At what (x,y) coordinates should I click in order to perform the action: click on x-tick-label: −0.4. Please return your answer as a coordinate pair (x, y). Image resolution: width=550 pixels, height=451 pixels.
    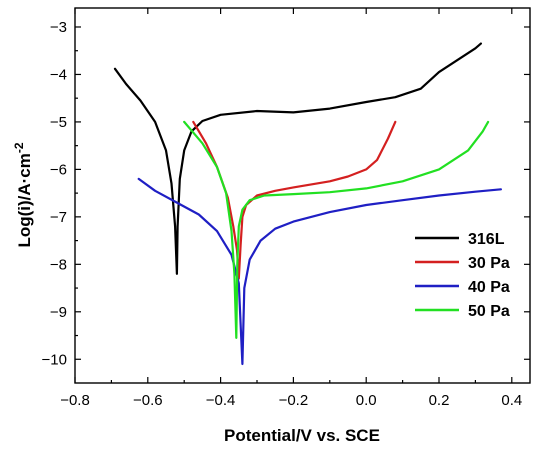
    Looking at the image, I should click on (221, 400).